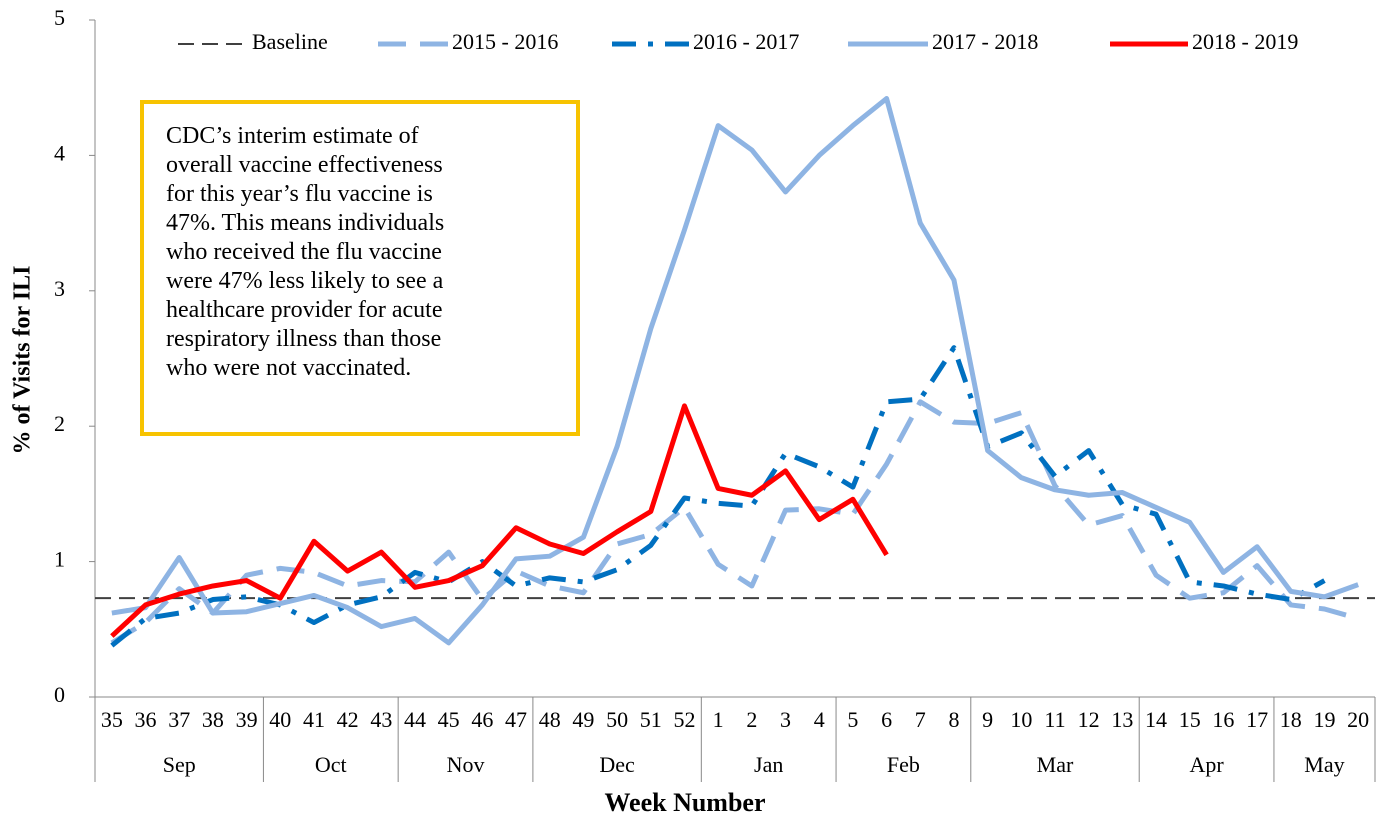 The image size is (1379, 819). I want to click on x-tick-label: 50, so click(617, 719).